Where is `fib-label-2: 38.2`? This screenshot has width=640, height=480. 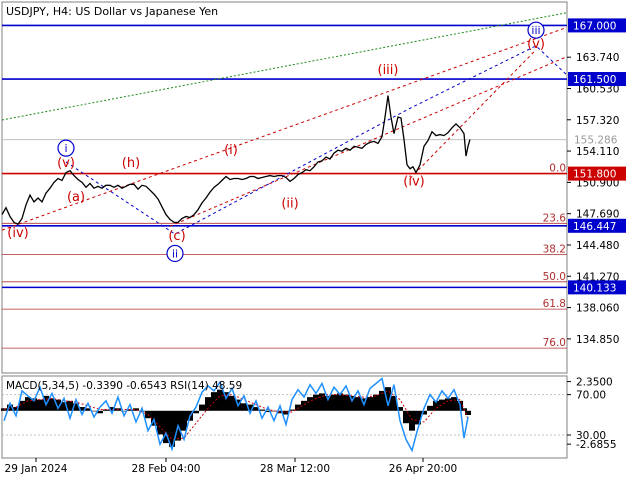
fib-label-2: 38.2 is located at coordinates (554, 250).